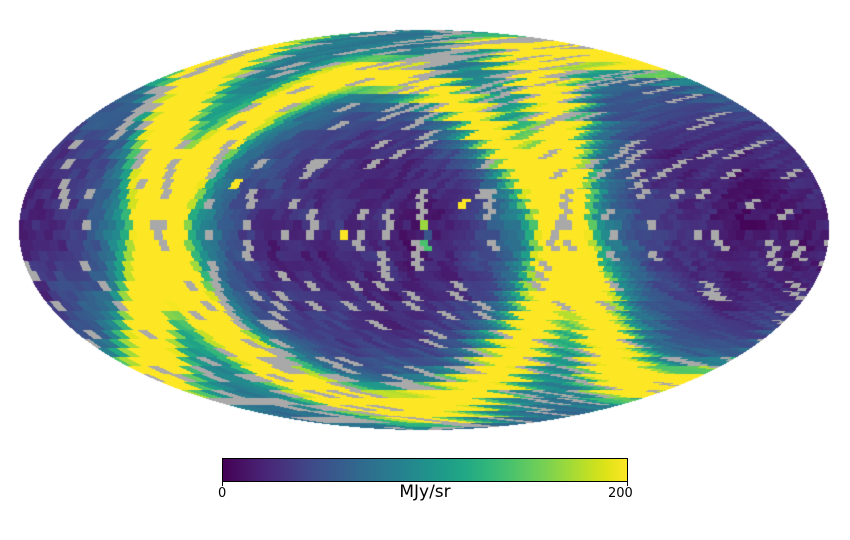  Describe the element at coordinates (620, 493) in the screenshot. I see `colorbar-tick-label-max: 200` at that location.